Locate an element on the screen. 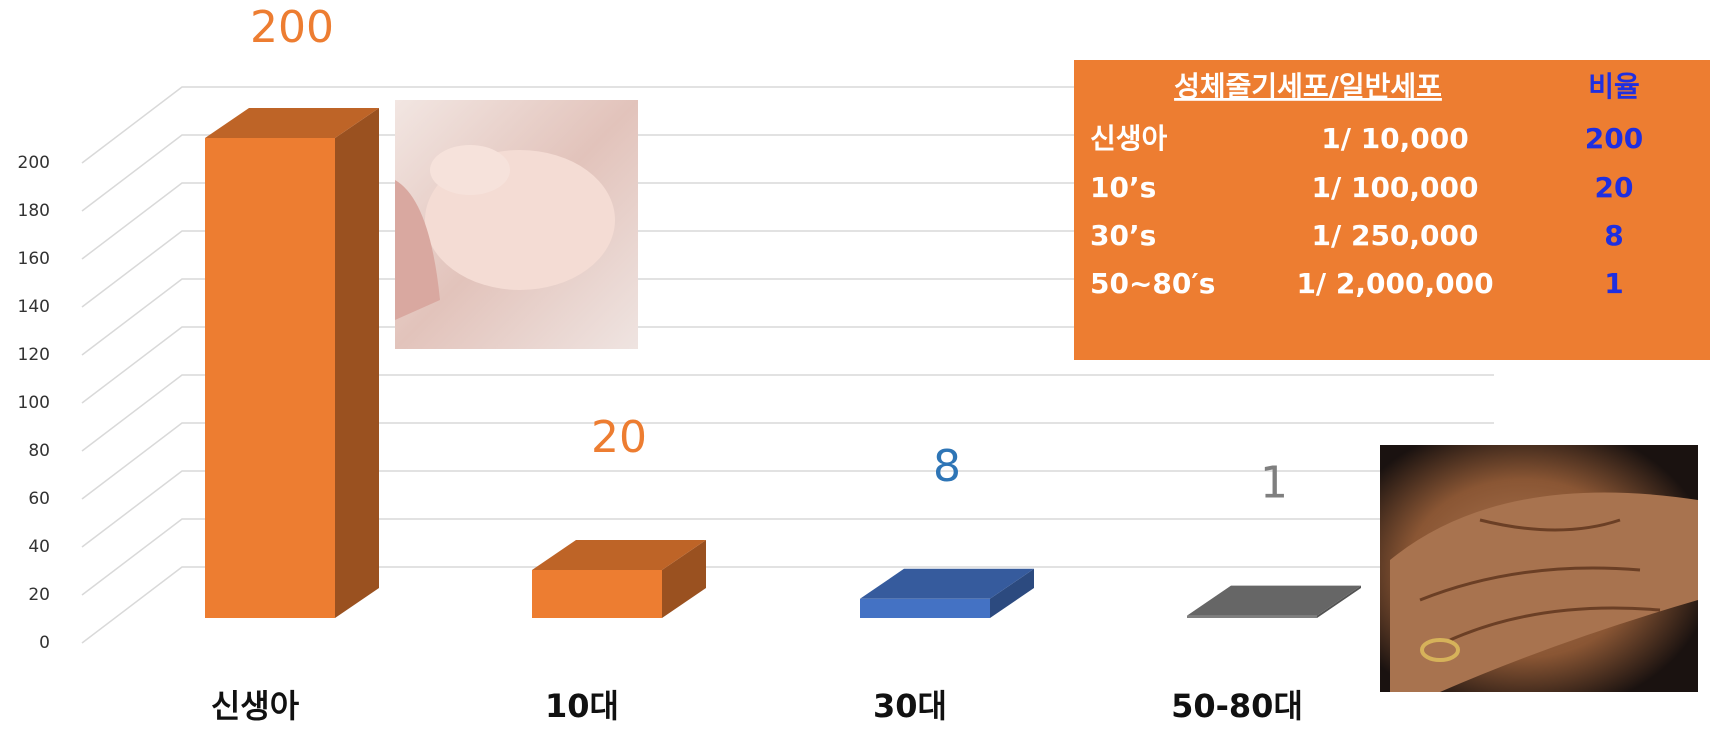  value-label: 20 is located at coordinates (619, 437).